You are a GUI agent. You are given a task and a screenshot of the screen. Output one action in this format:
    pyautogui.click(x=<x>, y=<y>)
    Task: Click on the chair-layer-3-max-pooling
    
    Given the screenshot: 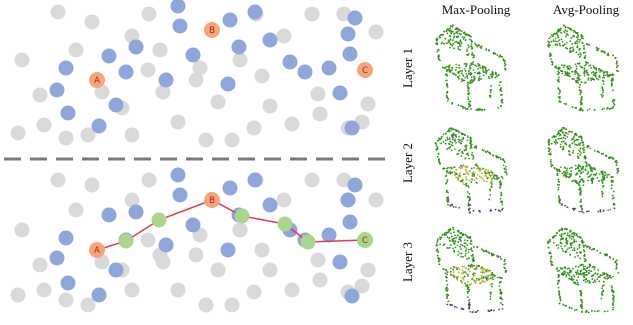 What is the action you would take?
    pyautogui.click(x=471, y=270)
    